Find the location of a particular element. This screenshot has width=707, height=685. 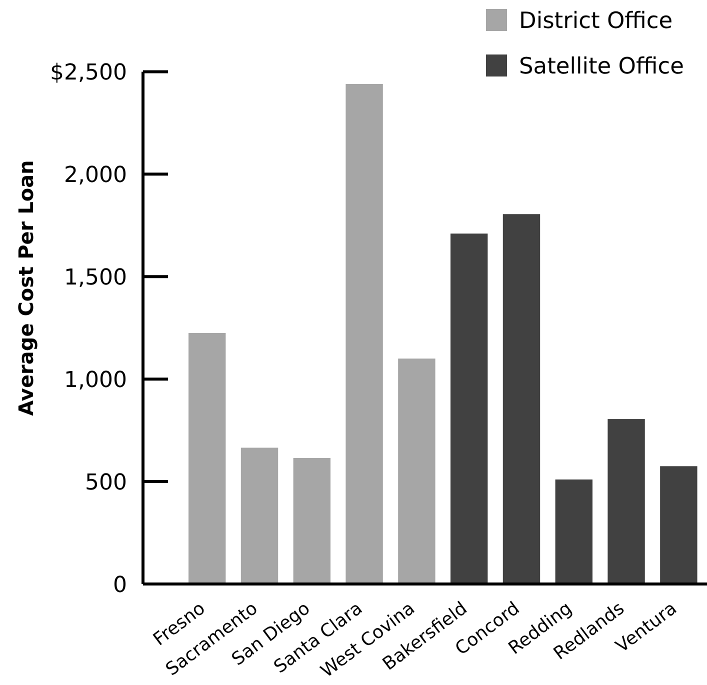

y-tick-label: 0 is located at coordinates (120, 585).